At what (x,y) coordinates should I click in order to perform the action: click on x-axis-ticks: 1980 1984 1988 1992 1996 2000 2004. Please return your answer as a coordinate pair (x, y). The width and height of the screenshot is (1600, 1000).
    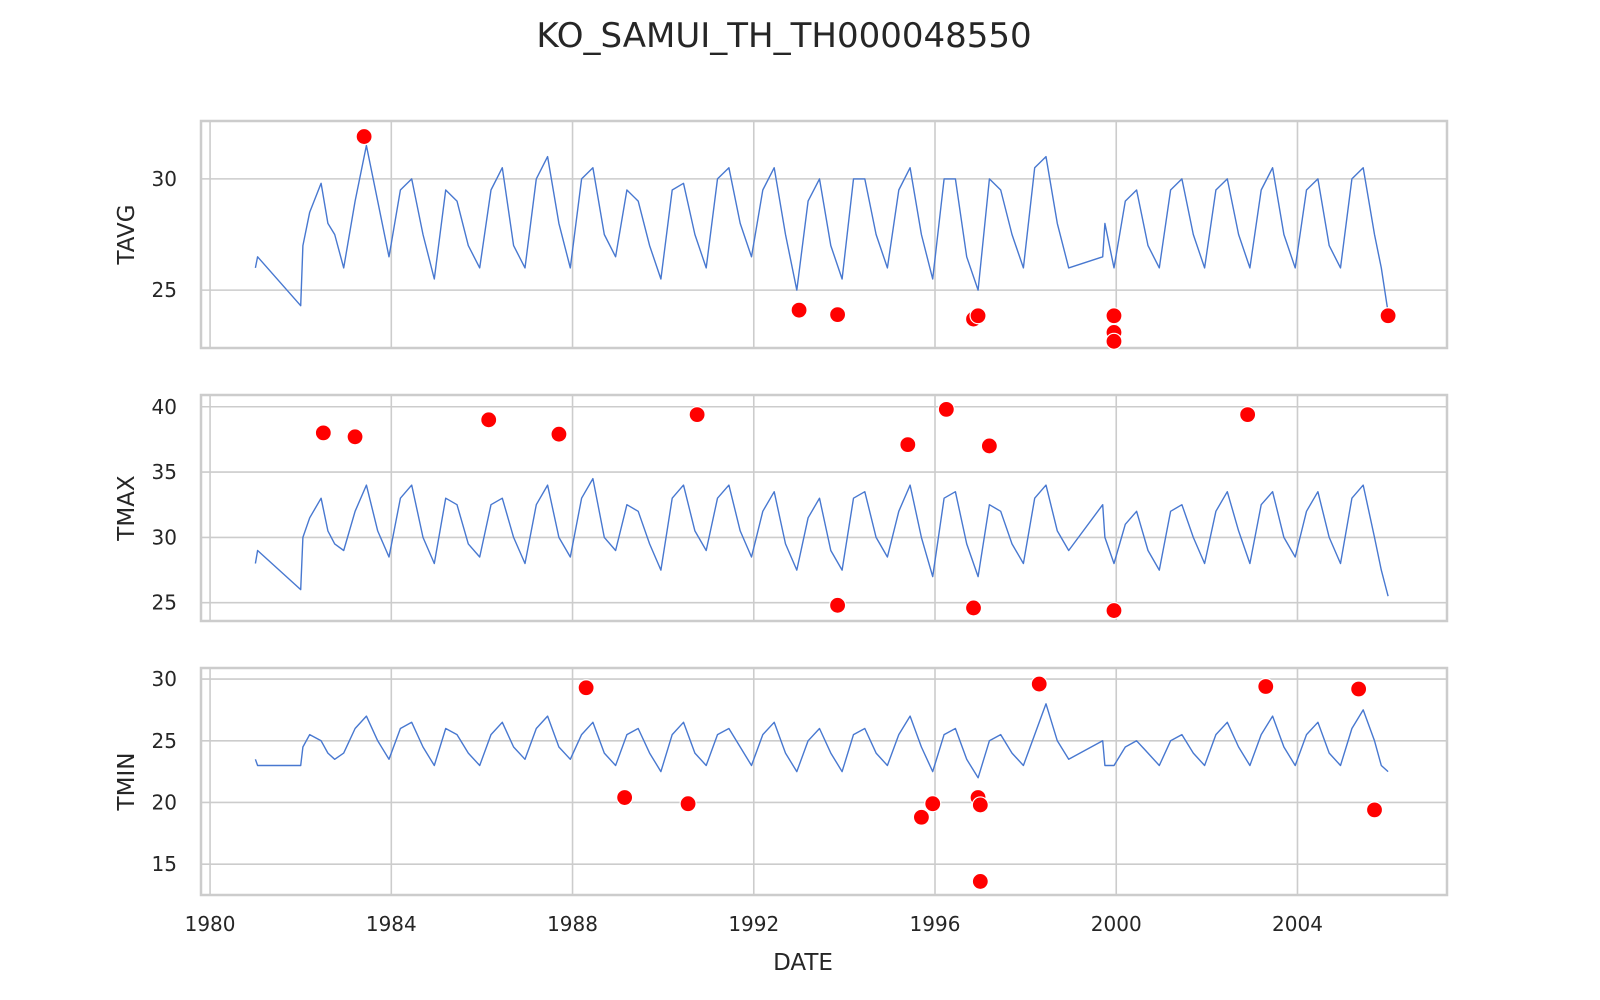
    Looking at the image, I should click on (754, 924).